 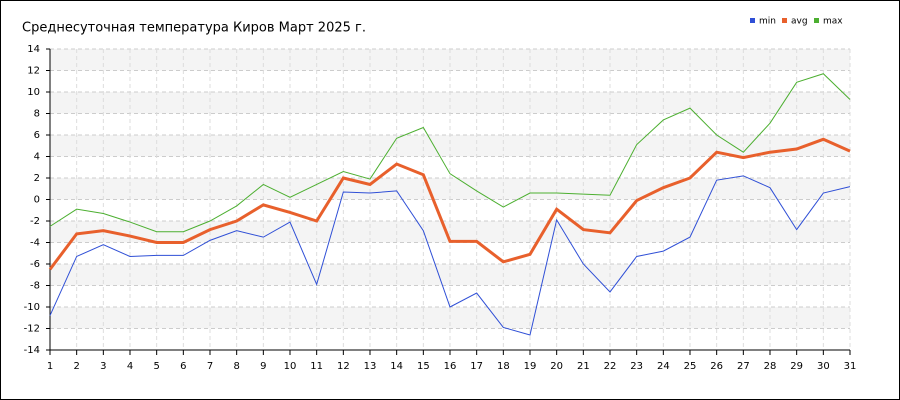 I want to click on y-tick-label: 4, so click(x=37, y=157).